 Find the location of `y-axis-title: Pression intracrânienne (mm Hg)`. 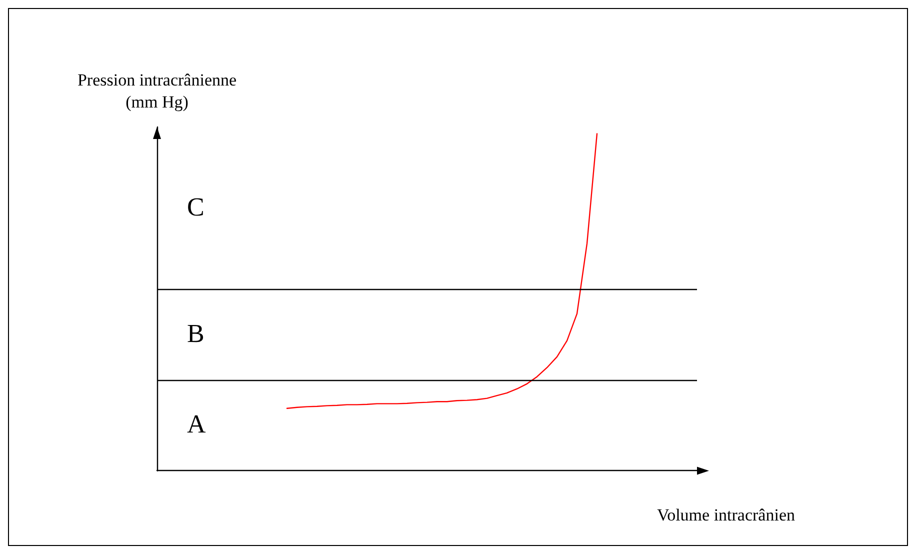

y-axis-title: Pression intracrânienne (mm Hg) is located at coordinates (157, 91).